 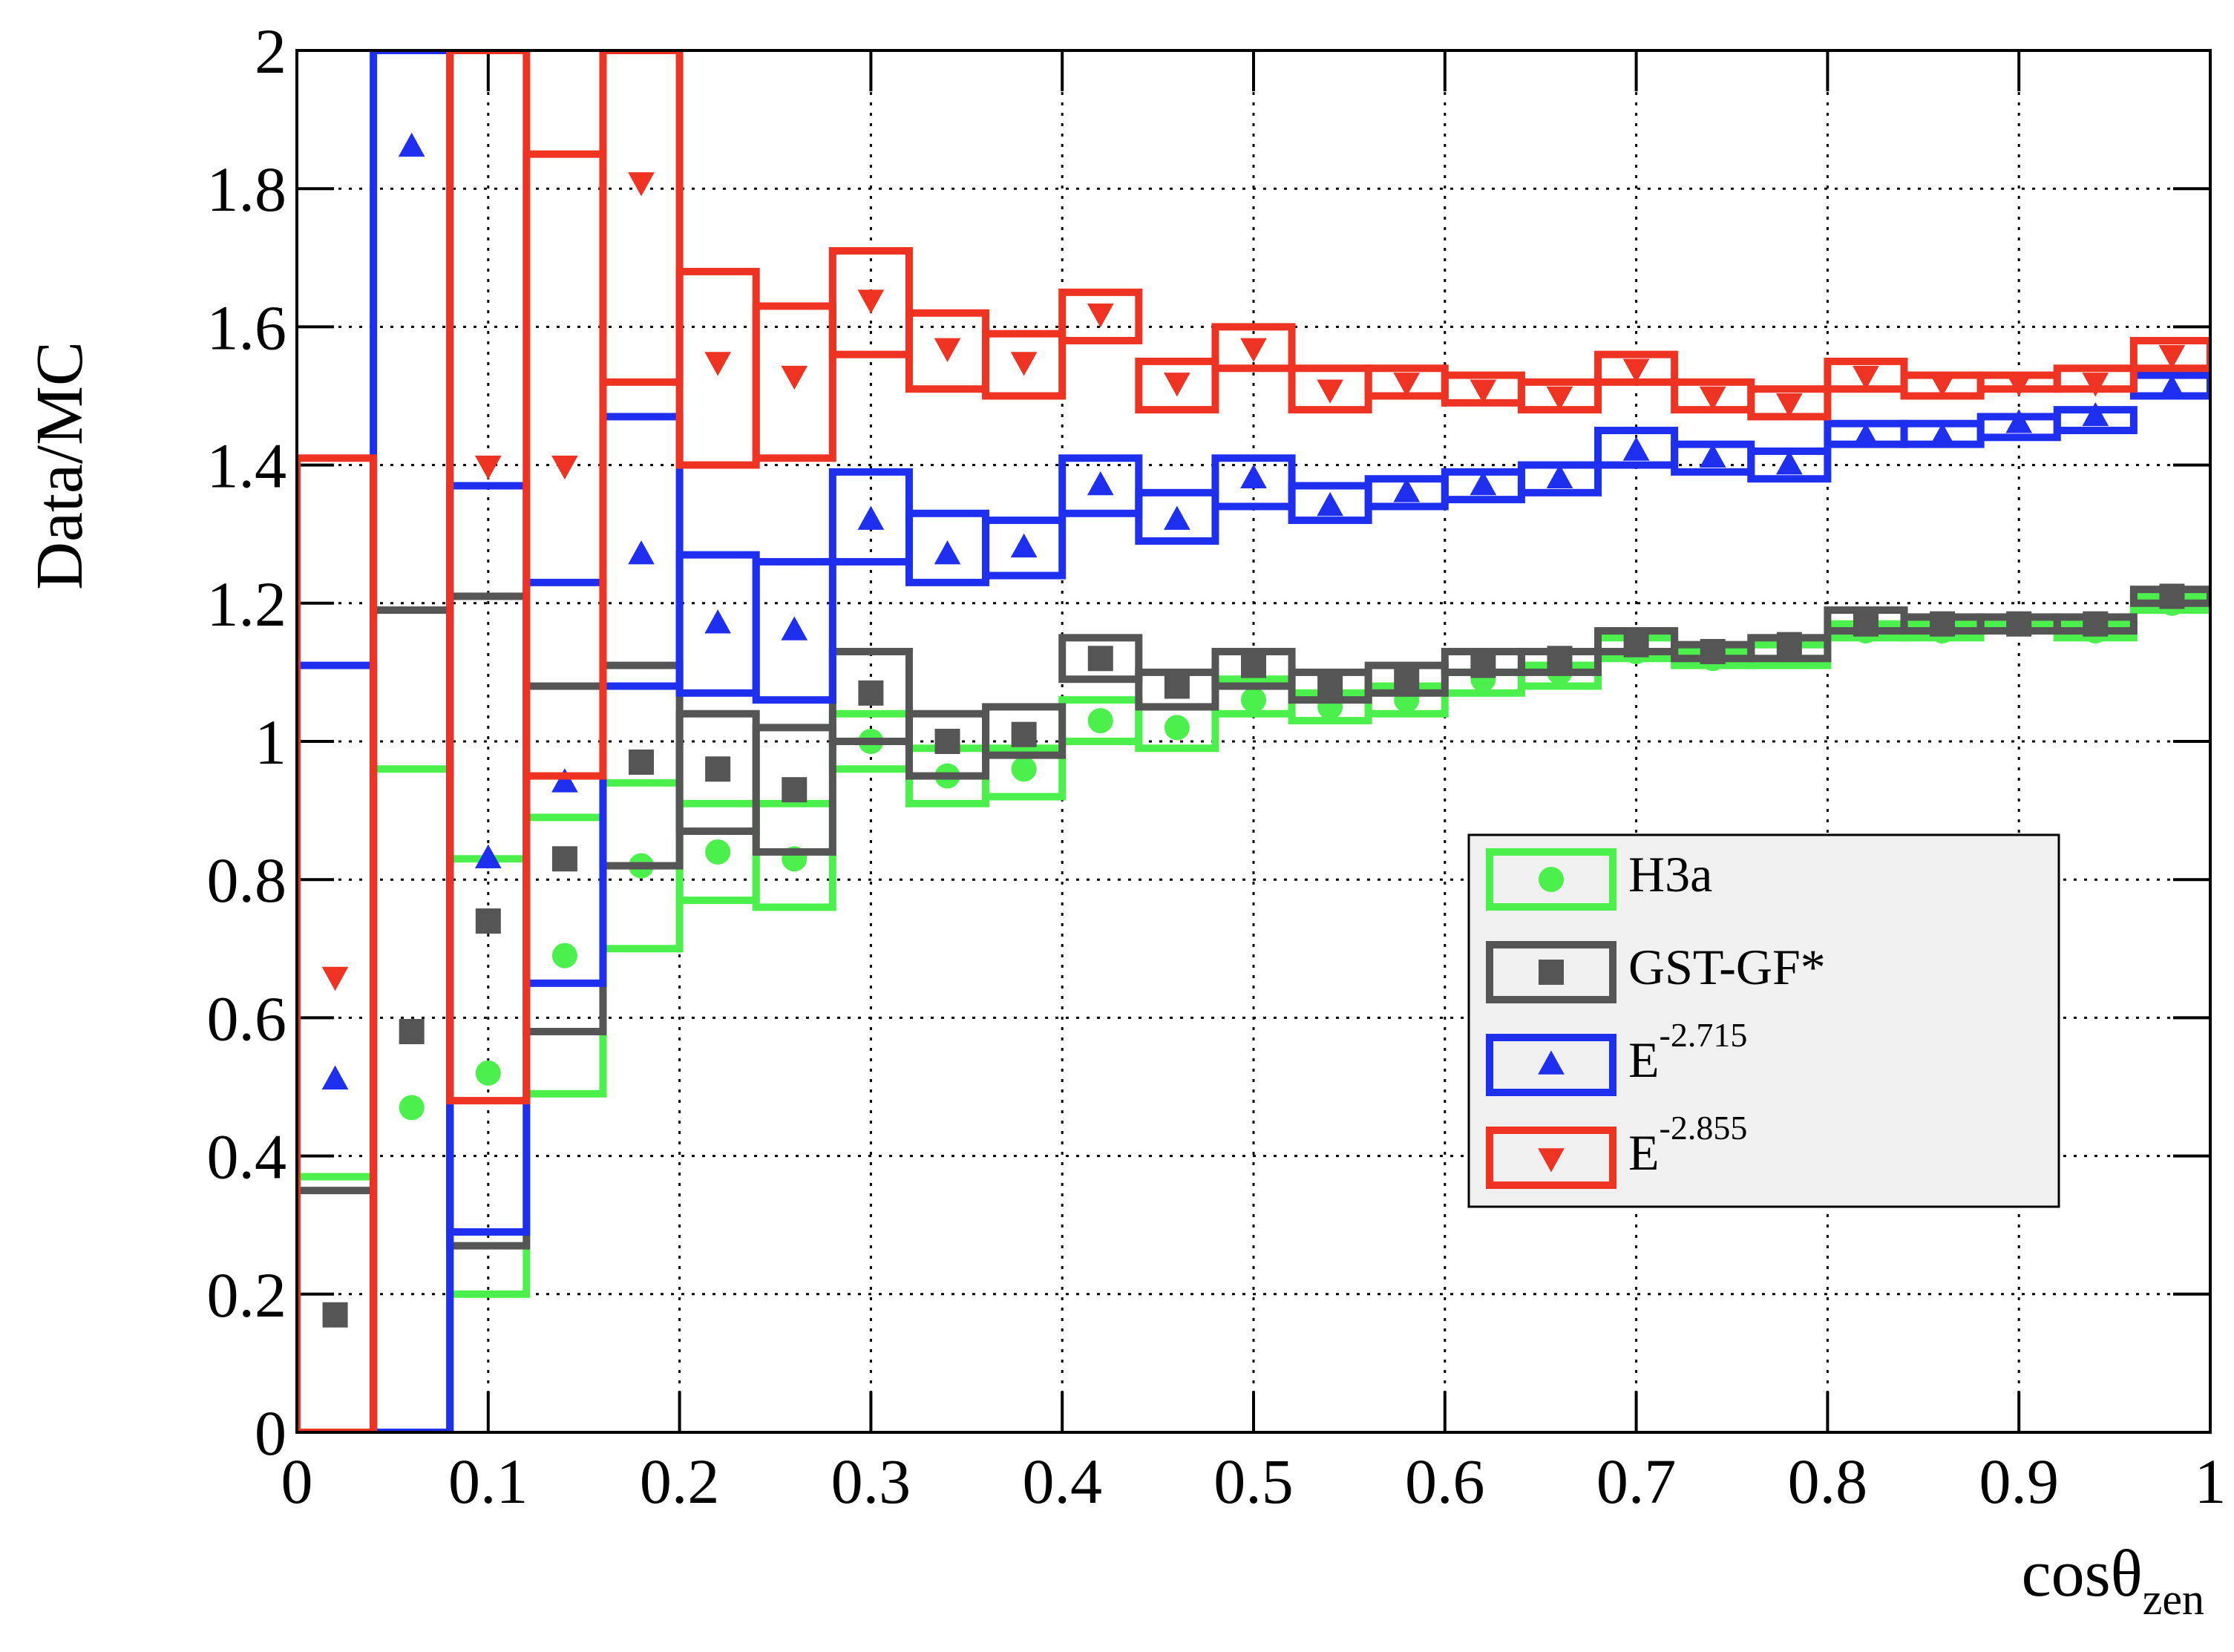 What do you see at coordinates (247, 604) in the screenshot?
I see `y-tick-label: 1.2` at bounding box center [247, 604].